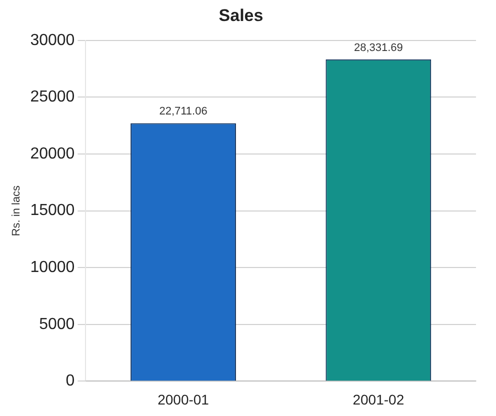 This screenshot has width=496, height=416. What do you see at coordinates (52, 267) in the screenshot?
I see `y-tick-label: 10000` at bounding box center [52, 267].